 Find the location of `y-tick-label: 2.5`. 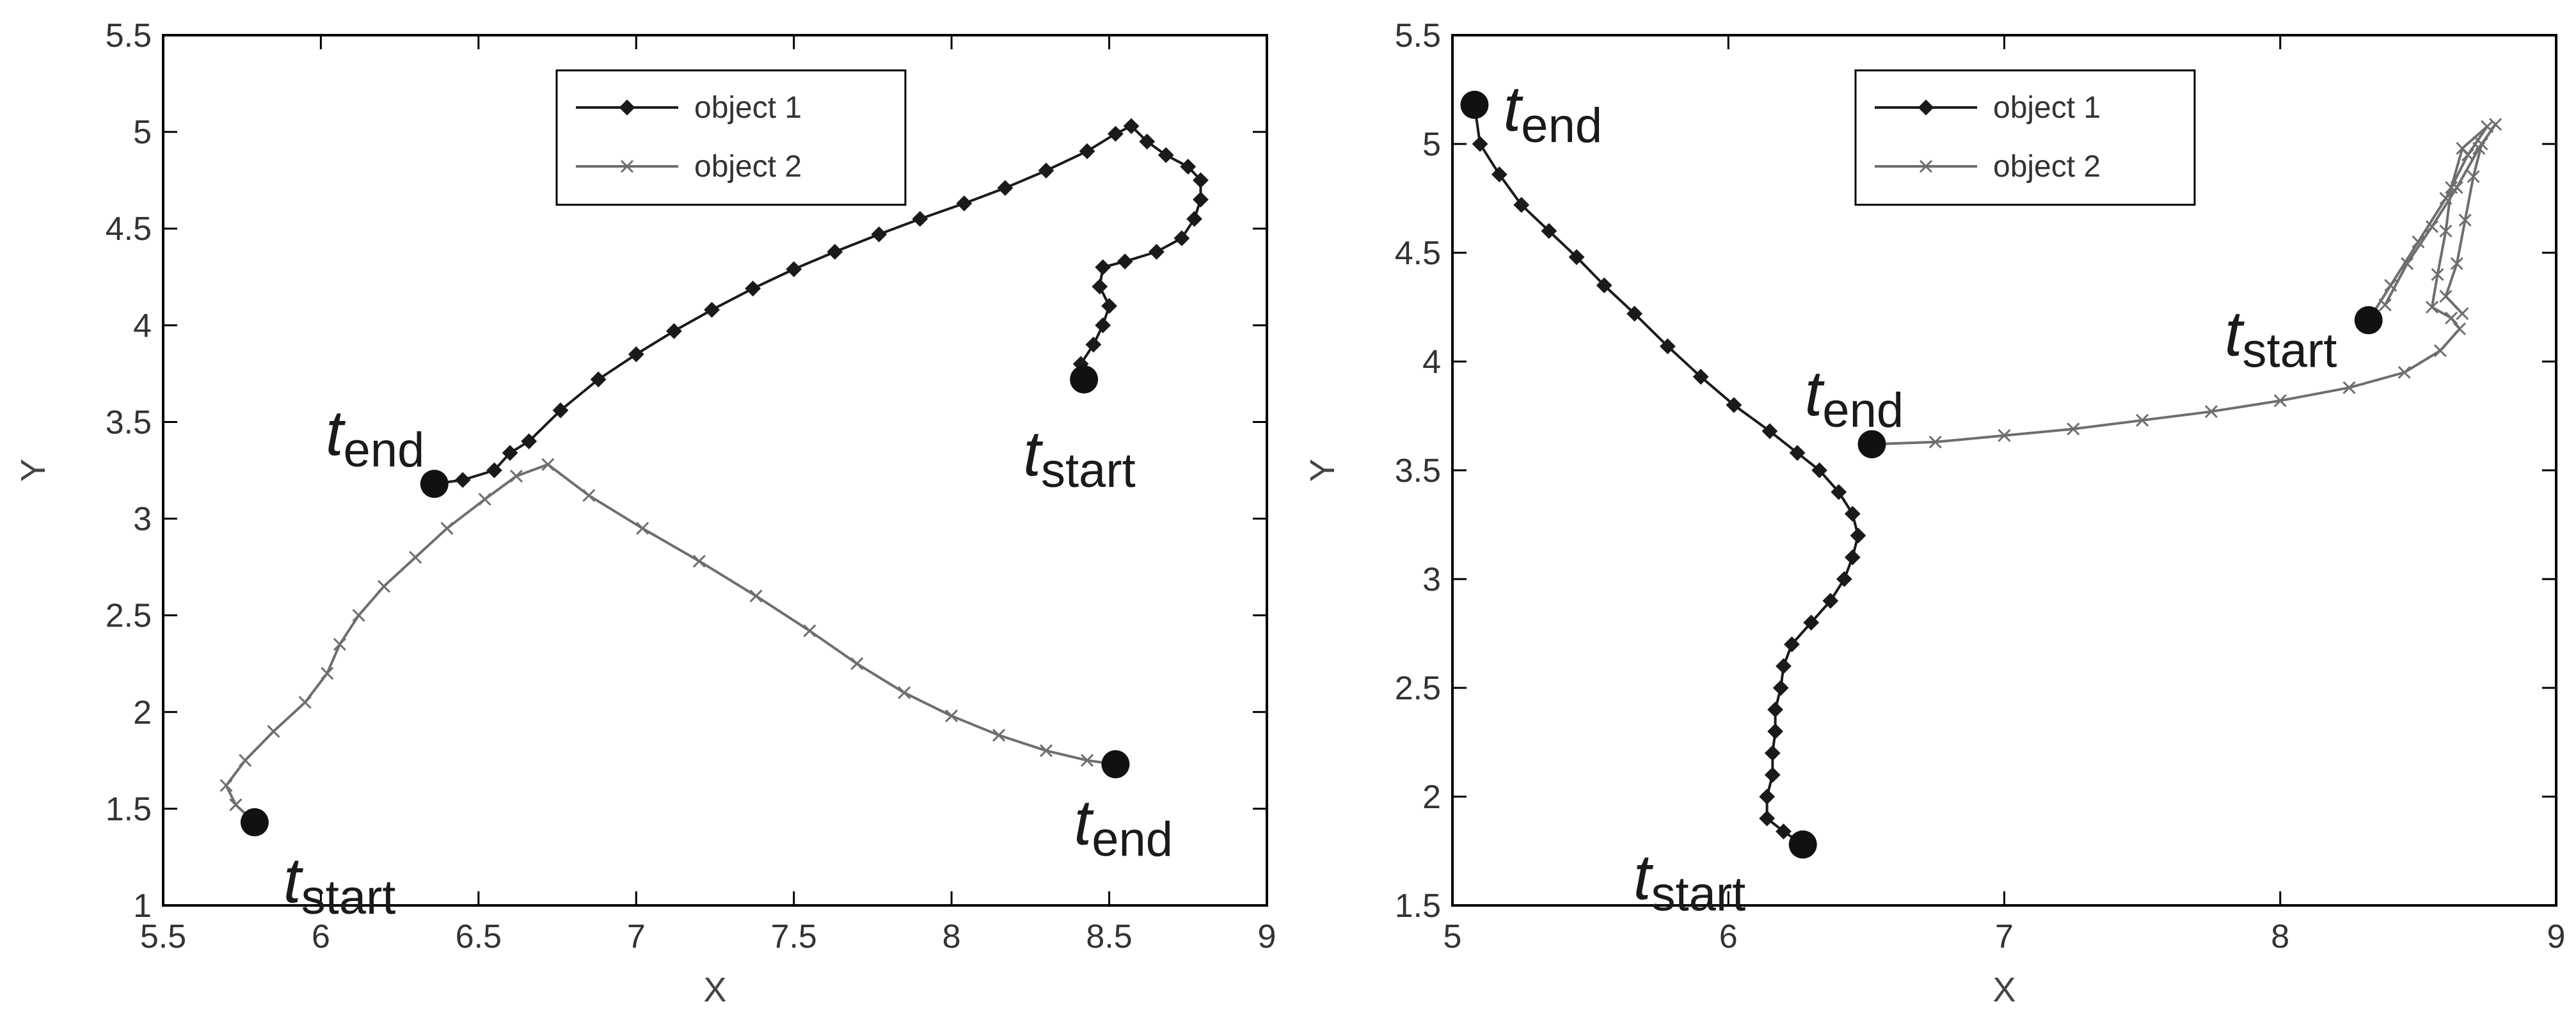

y-tick-label: 2.5 is located at coordinates (129, 617).